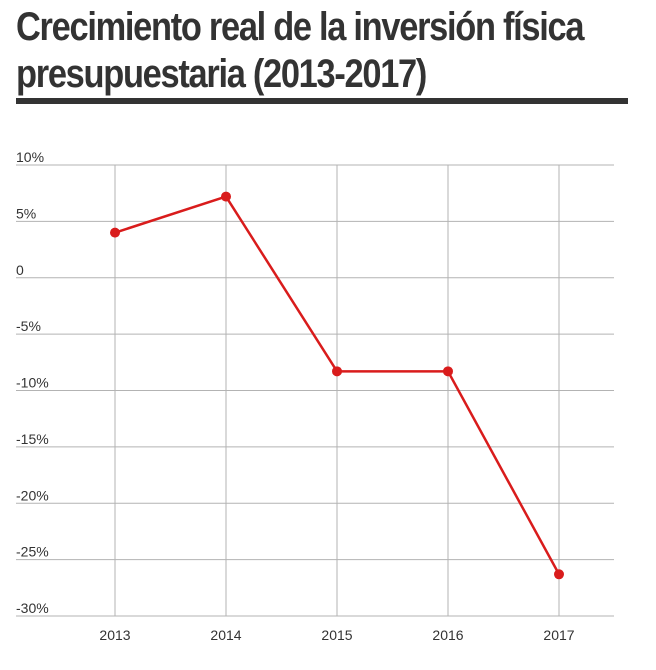  Describe the element at coordinates (322, 101) in the screenshot. I see `title-underline` at that location.